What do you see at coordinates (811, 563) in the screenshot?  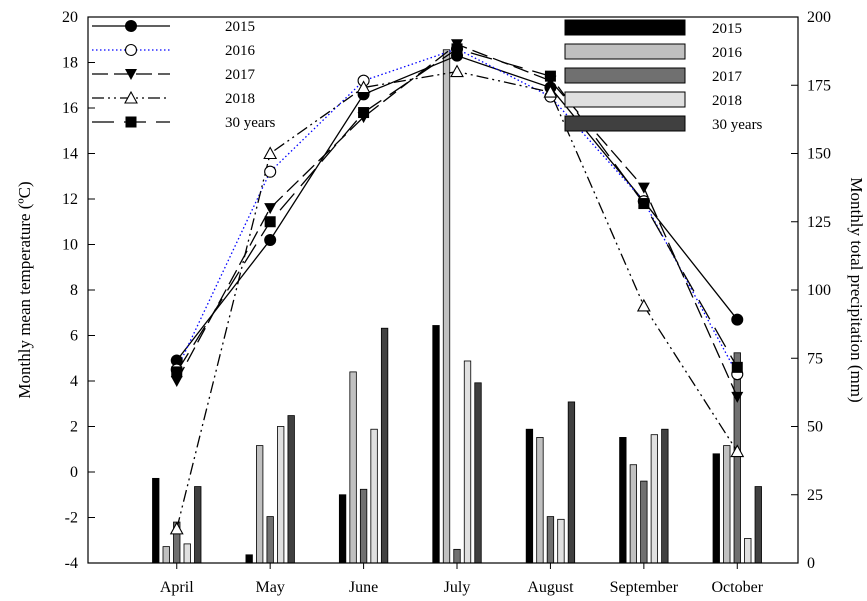 I see `right-tick-label: 0` at bounding box center [811, 563].